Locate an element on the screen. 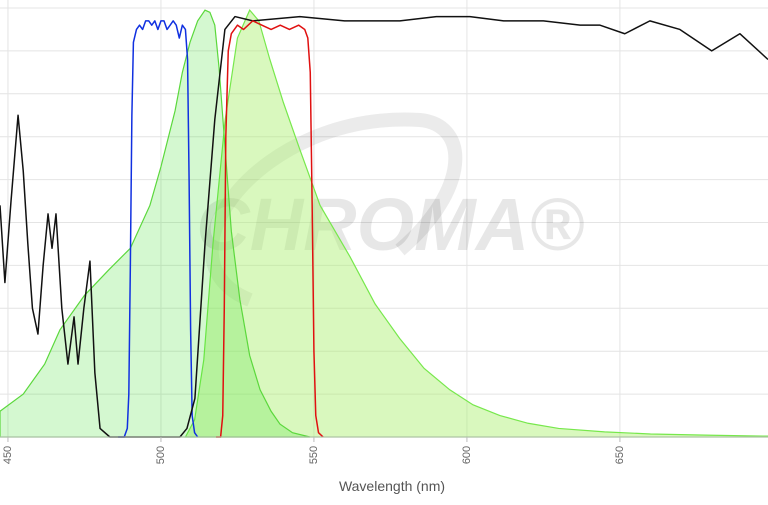 The width and height of the screenshot is (768, 505). ticks: 450 500 550 600 650 is located at coordinates (314, 450).